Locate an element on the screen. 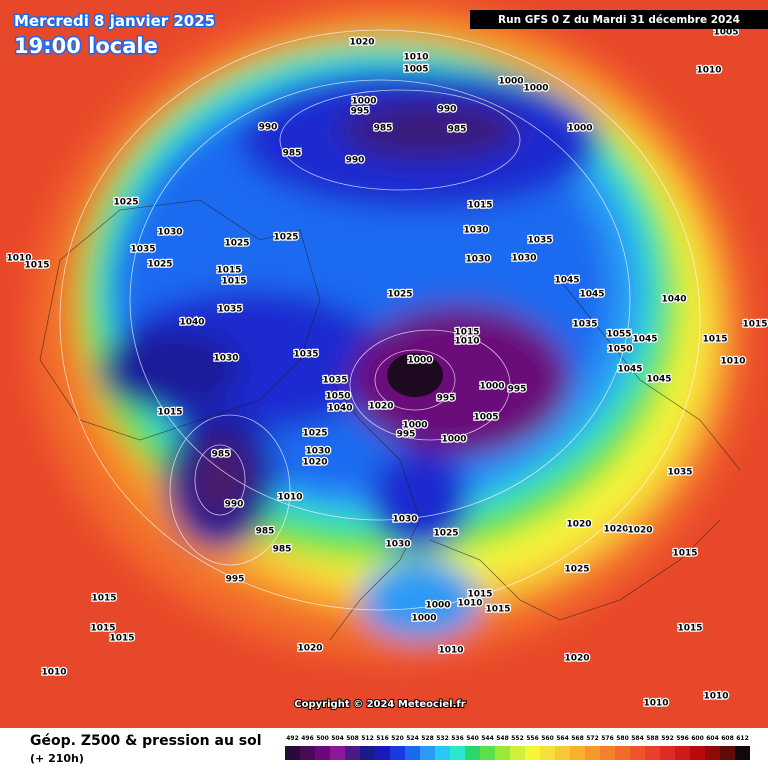 The image size is (768, 772). run-box is located at coordinates (619, 19).